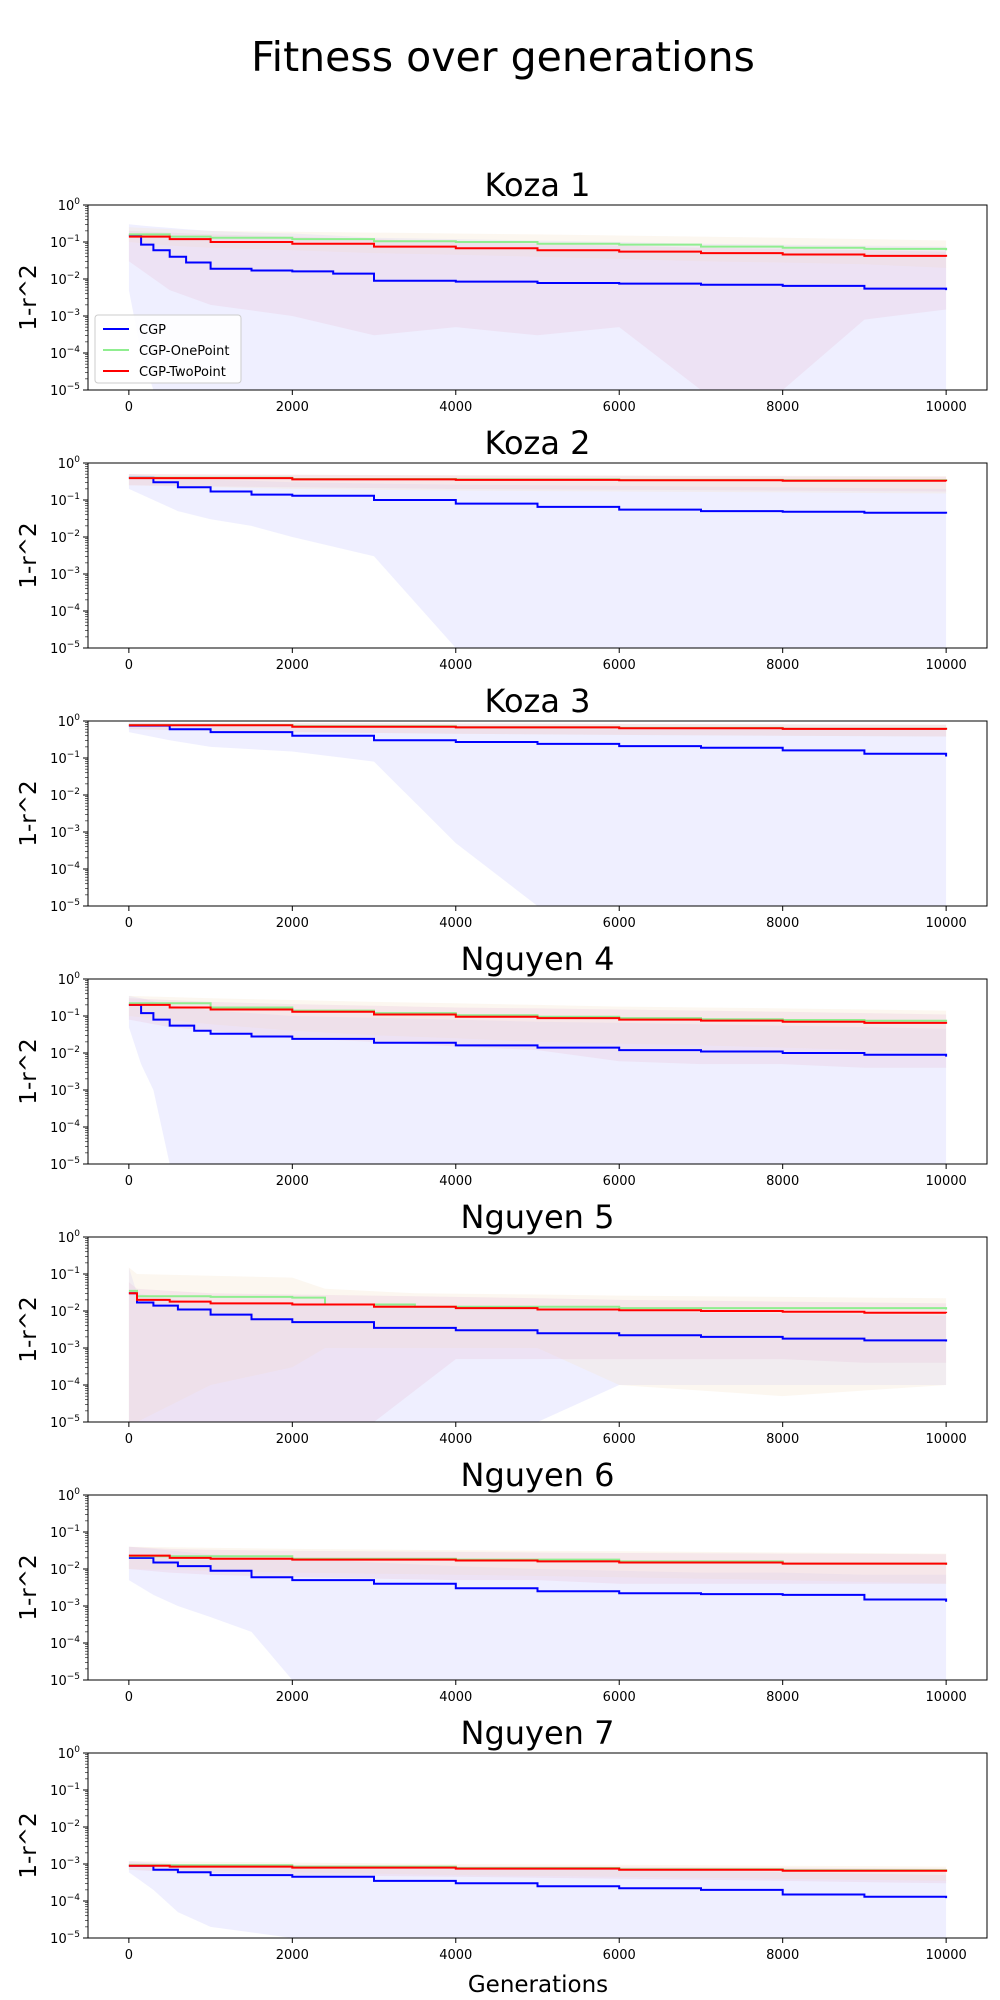 The width and height of the screenshot is (1000, 2000). Describe the element at coordinates (538, 443) in the screenshot. I see `panel-title: Koza 2` at that location.